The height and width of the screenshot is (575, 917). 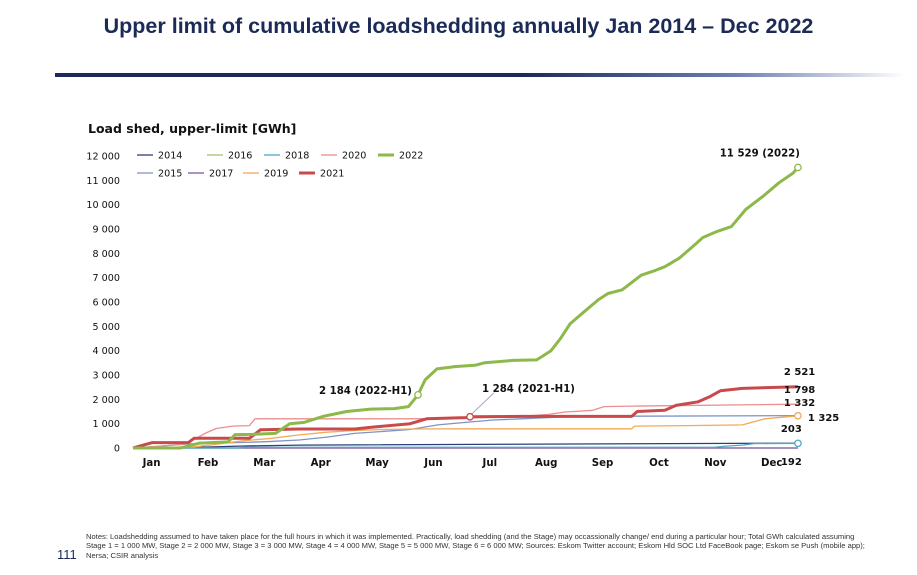 What do you see at coordinates (432, 463) in the screenshot?
I see `x-tick-label: Jun` at bounding box center [432, 463].